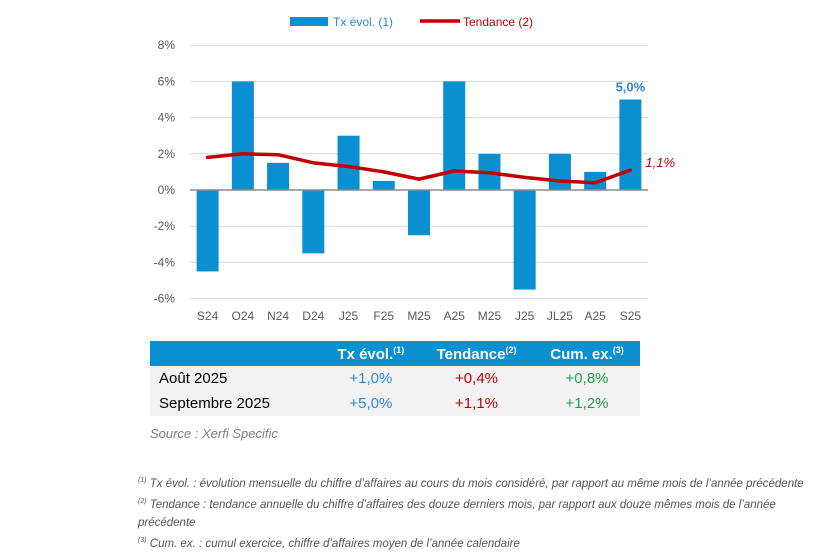  I want to click on line-data-label: 1,1%, so click(660, 162).